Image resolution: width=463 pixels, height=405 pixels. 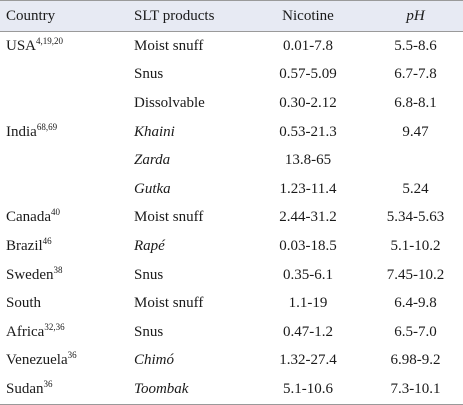 What do you see at coordinates (64, 303) in the screenshot?
I see `cell-country: South` at bounding box center [64, 303].